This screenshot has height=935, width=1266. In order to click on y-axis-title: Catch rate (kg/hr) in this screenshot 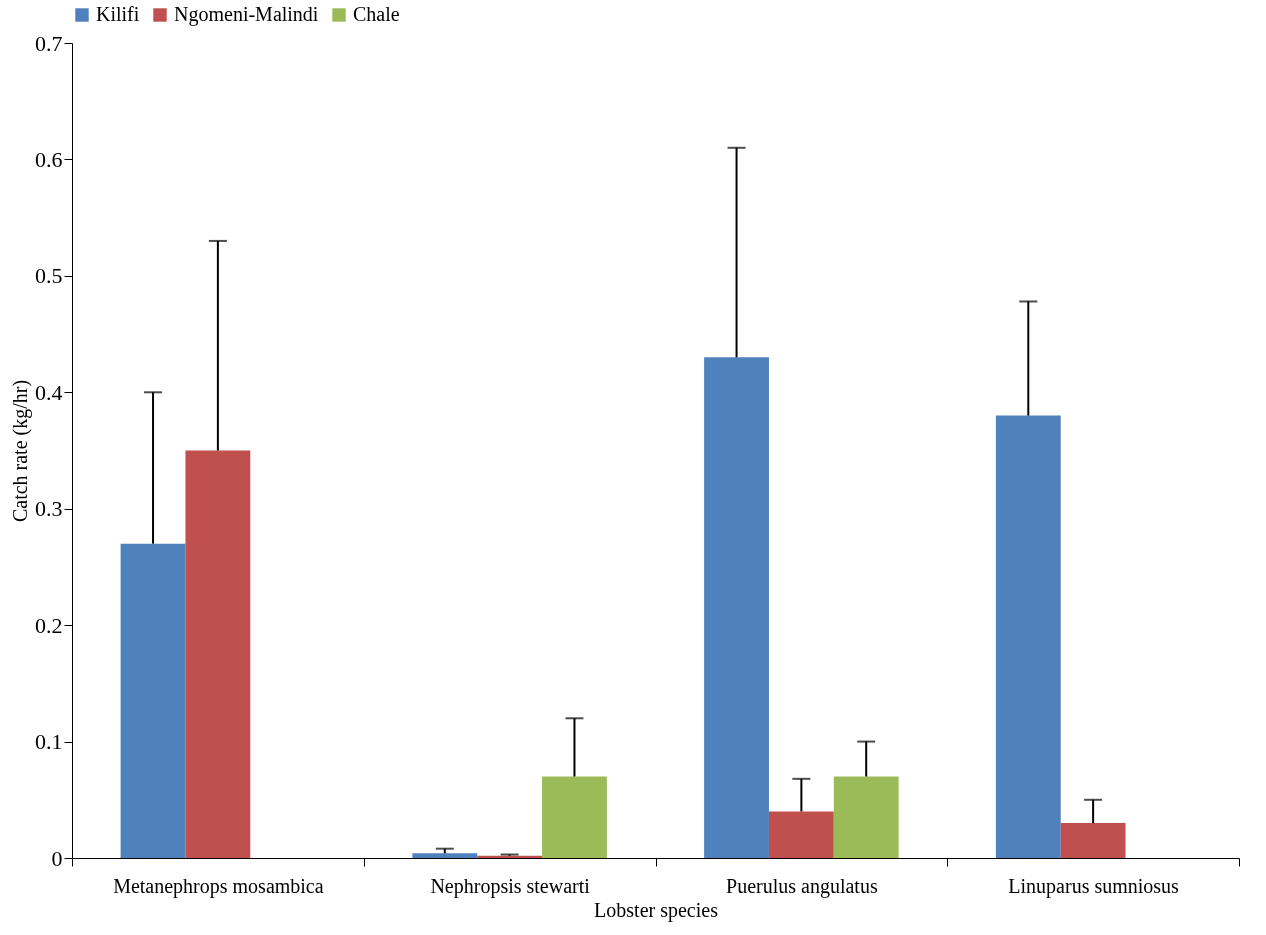, I will do `click(20, 451)`.